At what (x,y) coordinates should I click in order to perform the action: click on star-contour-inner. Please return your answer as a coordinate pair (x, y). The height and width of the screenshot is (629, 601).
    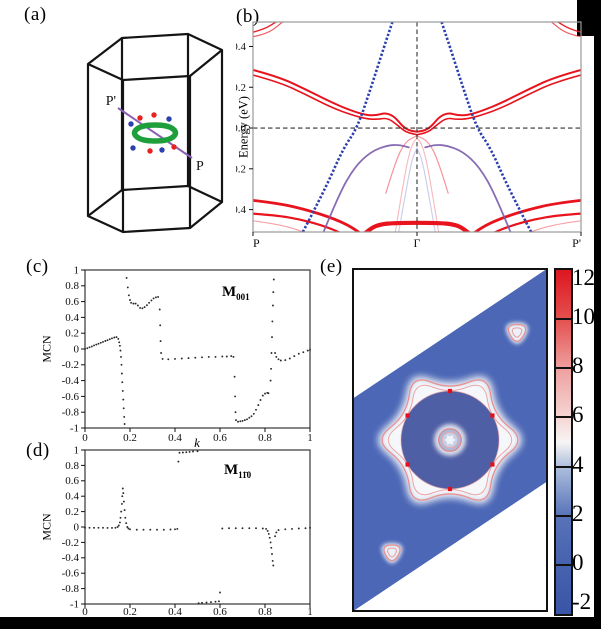
    Looking at the image, I should click on (450, 440).